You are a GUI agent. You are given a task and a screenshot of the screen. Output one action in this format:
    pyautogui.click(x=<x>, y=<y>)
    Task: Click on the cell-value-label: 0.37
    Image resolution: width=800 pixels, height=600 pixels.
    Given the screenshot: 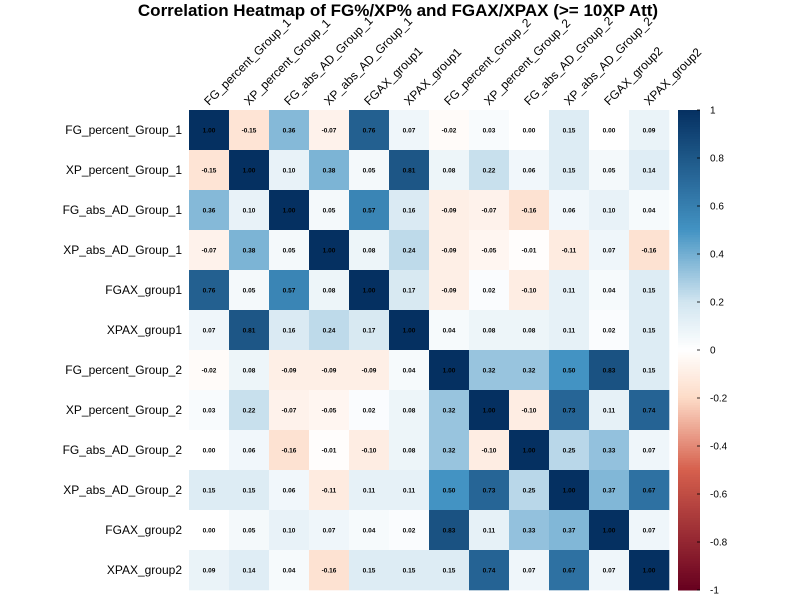 What is the action you would take?
    pyautogui.click(x=569, y=530)
    